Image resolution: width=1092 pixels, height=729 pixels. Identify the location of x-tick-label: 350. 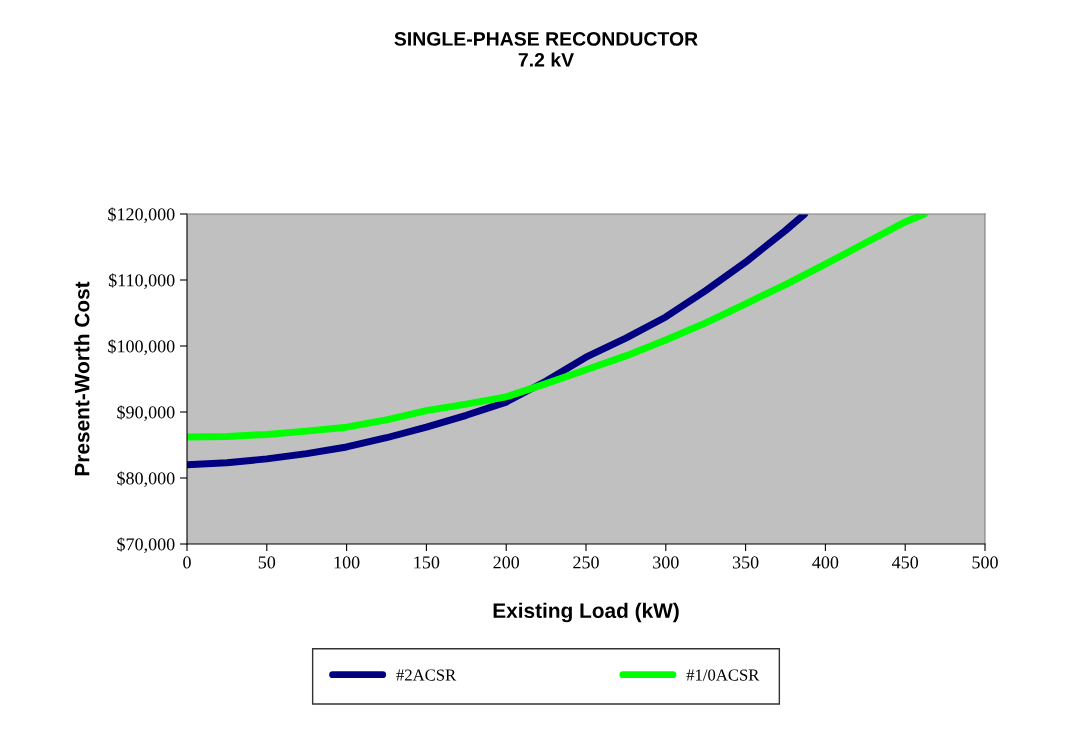
(745, 562).